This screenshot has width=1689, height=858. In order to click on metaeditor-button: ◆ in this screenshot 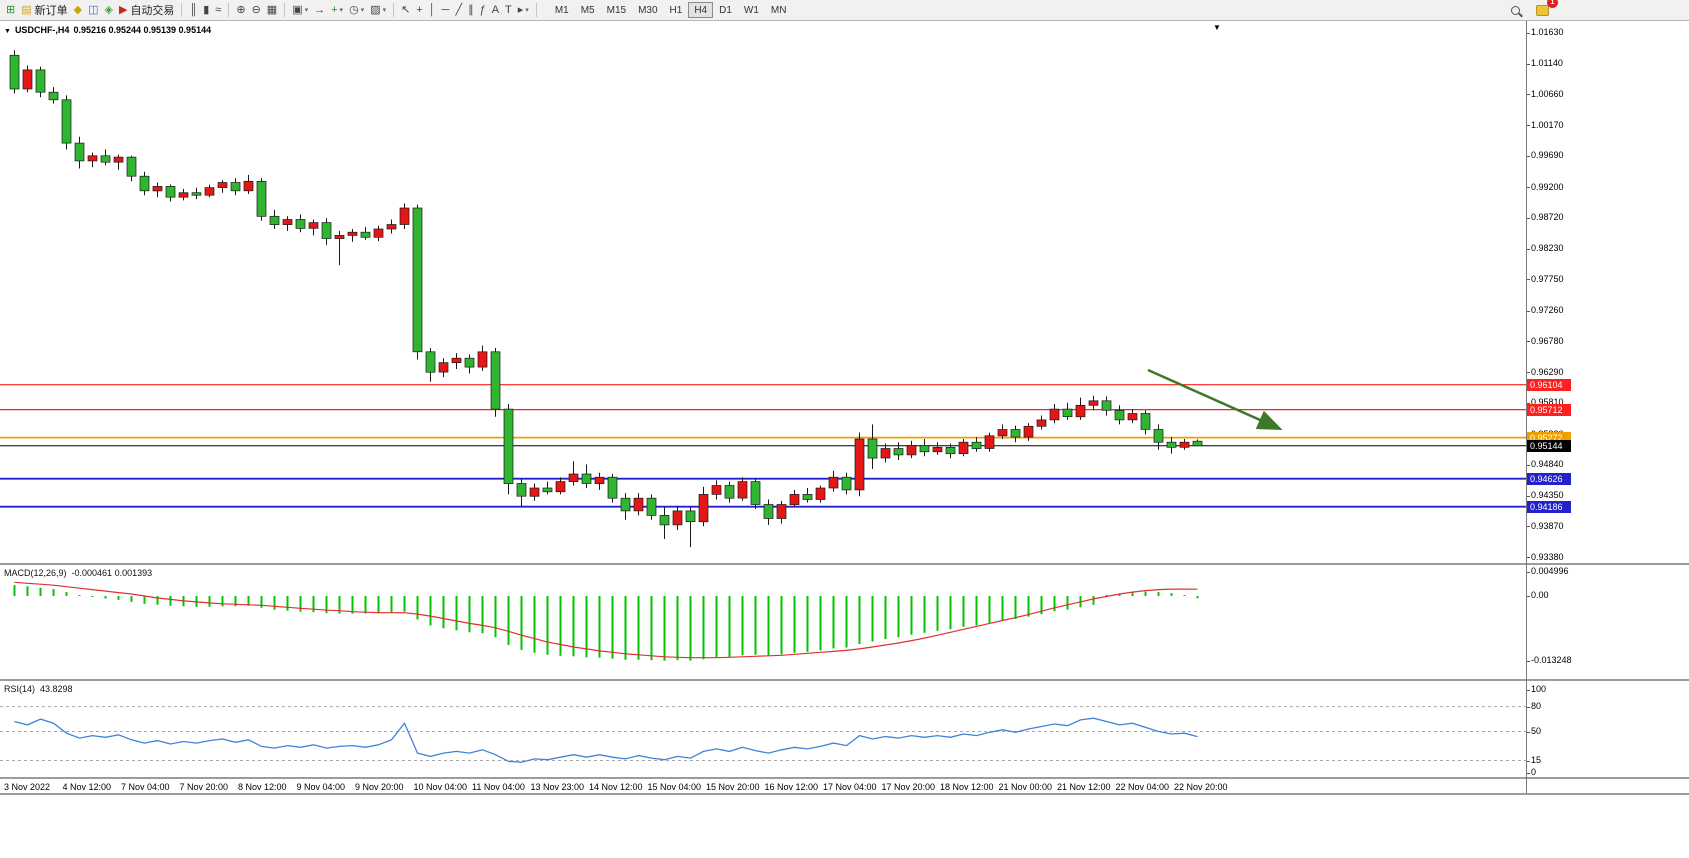, I will do `click(78, 10)`.